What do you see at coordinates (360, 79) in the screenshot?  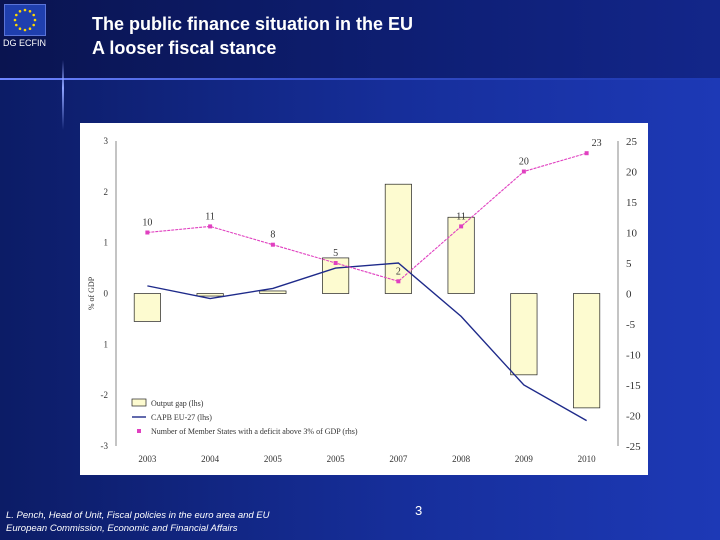 I see `header-divider` at bounding box center [360, 79].